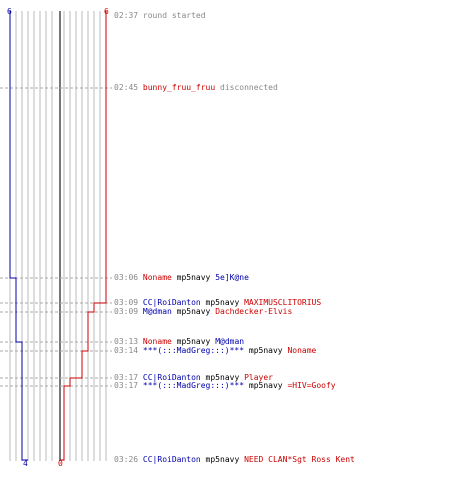 This screenshot has height=500, width=450. What do you see at coordinates (106, 11) in the screenshot?
I see `red-start-count: 6` at bounding box center [106, 11].